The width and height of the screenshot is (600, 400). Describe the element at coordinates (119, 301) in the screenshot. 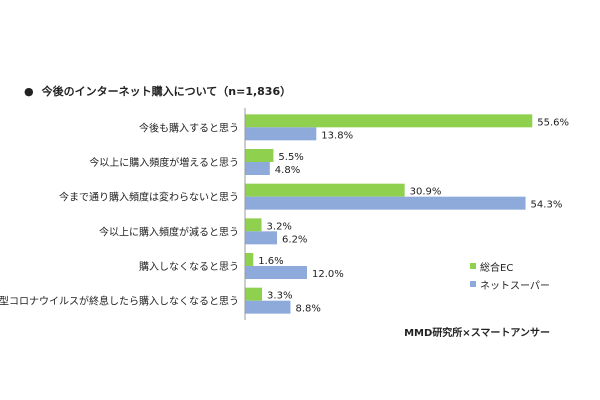

I see `category-label: 新型コロナウイルスが終息したら購入しなくなると思う` at that location.